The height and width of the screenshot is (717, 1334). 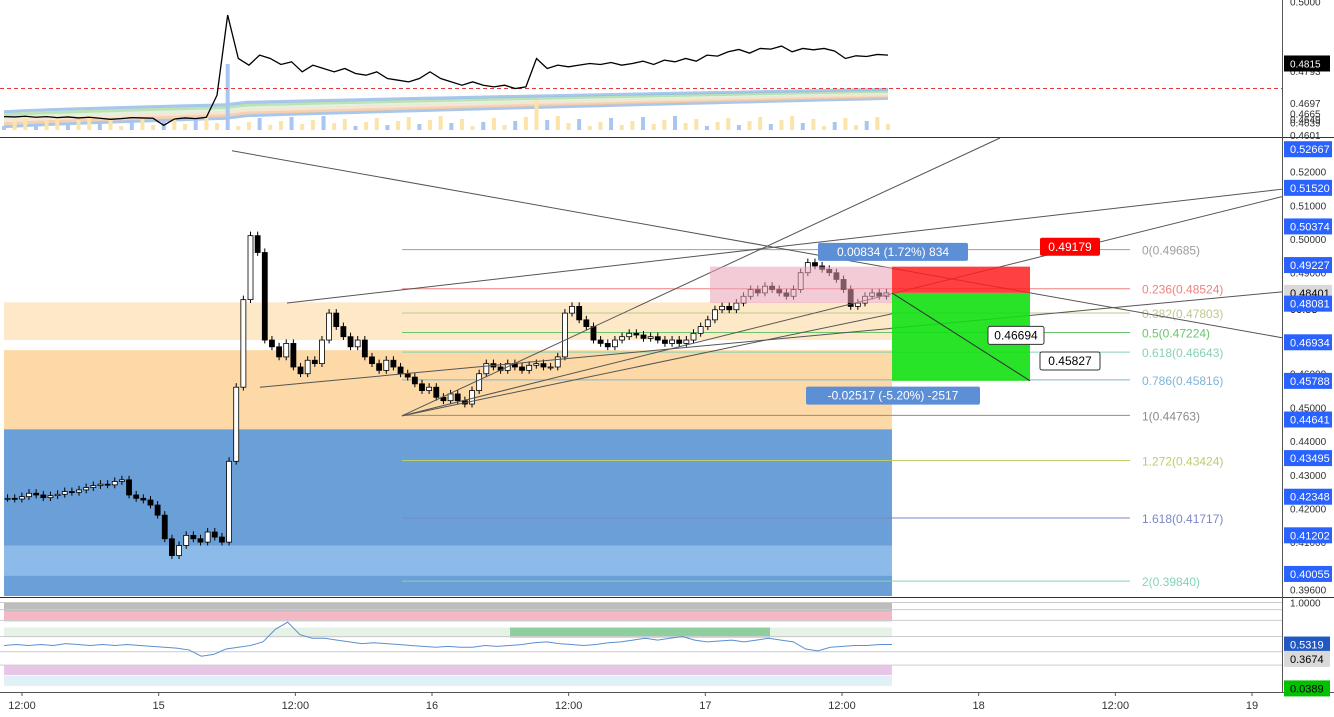 I want to click on osc-badge, so click(x=1307, y=688).